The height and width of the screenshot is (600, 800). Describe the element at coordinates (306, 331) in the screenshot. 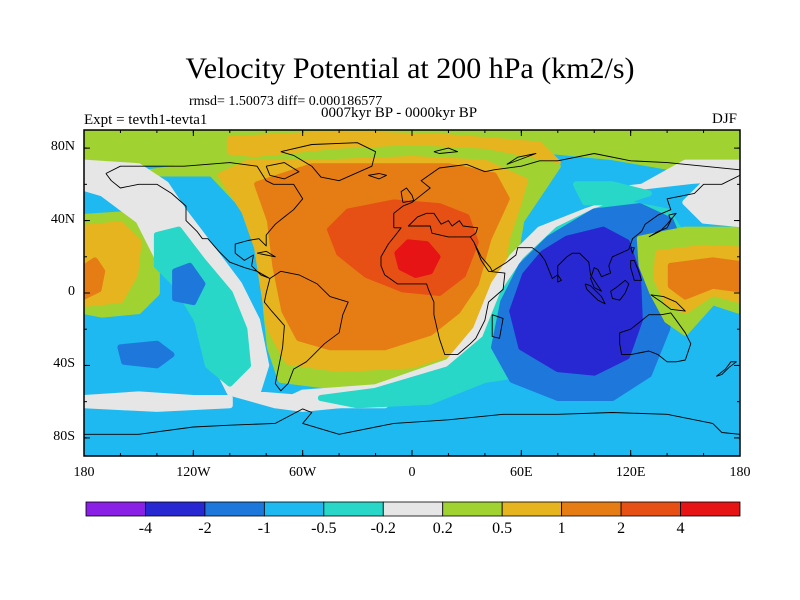

I see `coastline-south-america` at that location.